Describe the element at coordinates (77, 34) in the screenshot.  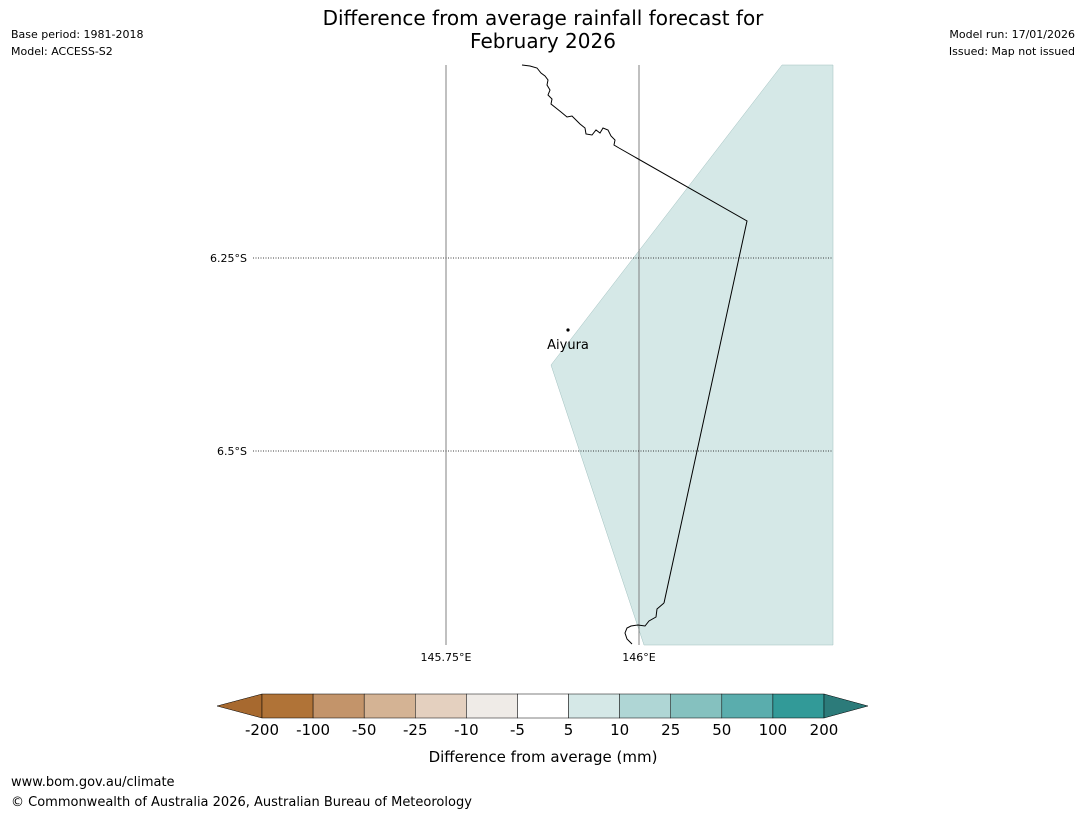
I see `base-period-text: Base period: 1981-2018` at that location.